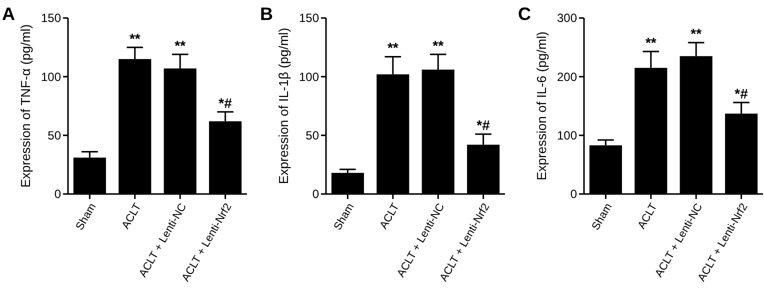 The height and width of the screenshot is (292, 764). I want to click on chart-title: C, so click(524, 14).